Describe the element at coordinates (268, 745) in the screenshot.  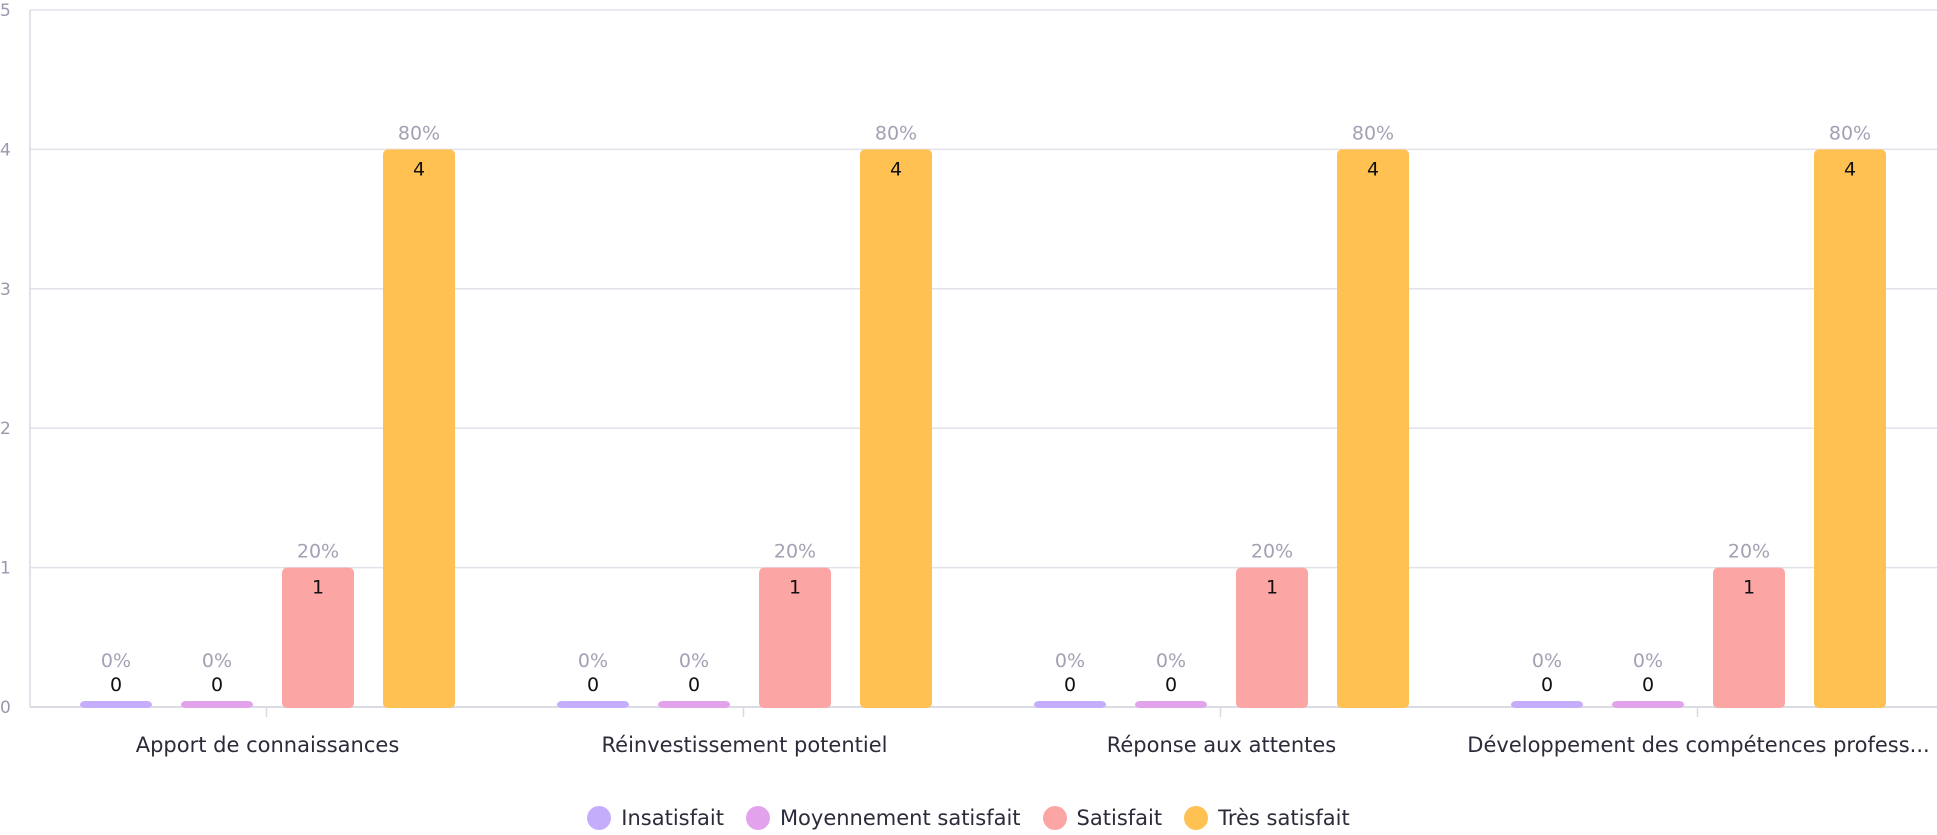
I see `x-category-label: Apport de connaissances` at that location.